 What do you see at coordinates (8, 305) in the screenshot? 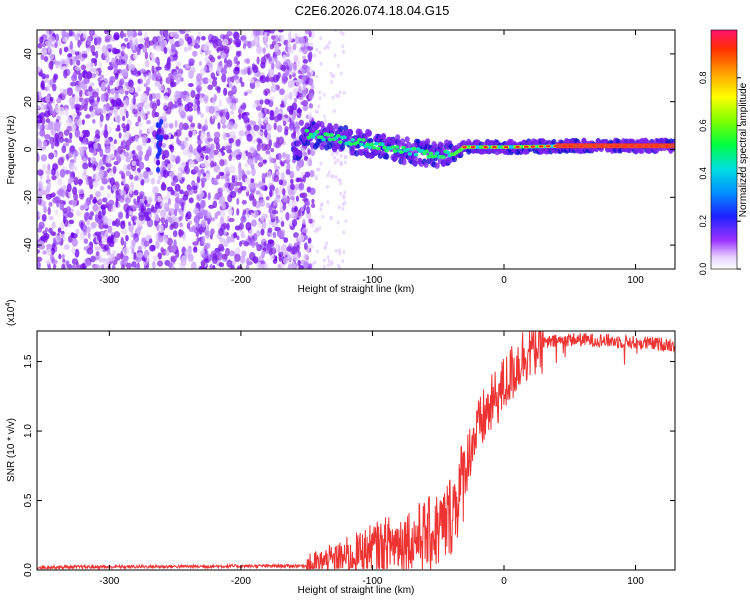
I see `snr-y-exponent-sup: 4` at bounding box center [8, 305].